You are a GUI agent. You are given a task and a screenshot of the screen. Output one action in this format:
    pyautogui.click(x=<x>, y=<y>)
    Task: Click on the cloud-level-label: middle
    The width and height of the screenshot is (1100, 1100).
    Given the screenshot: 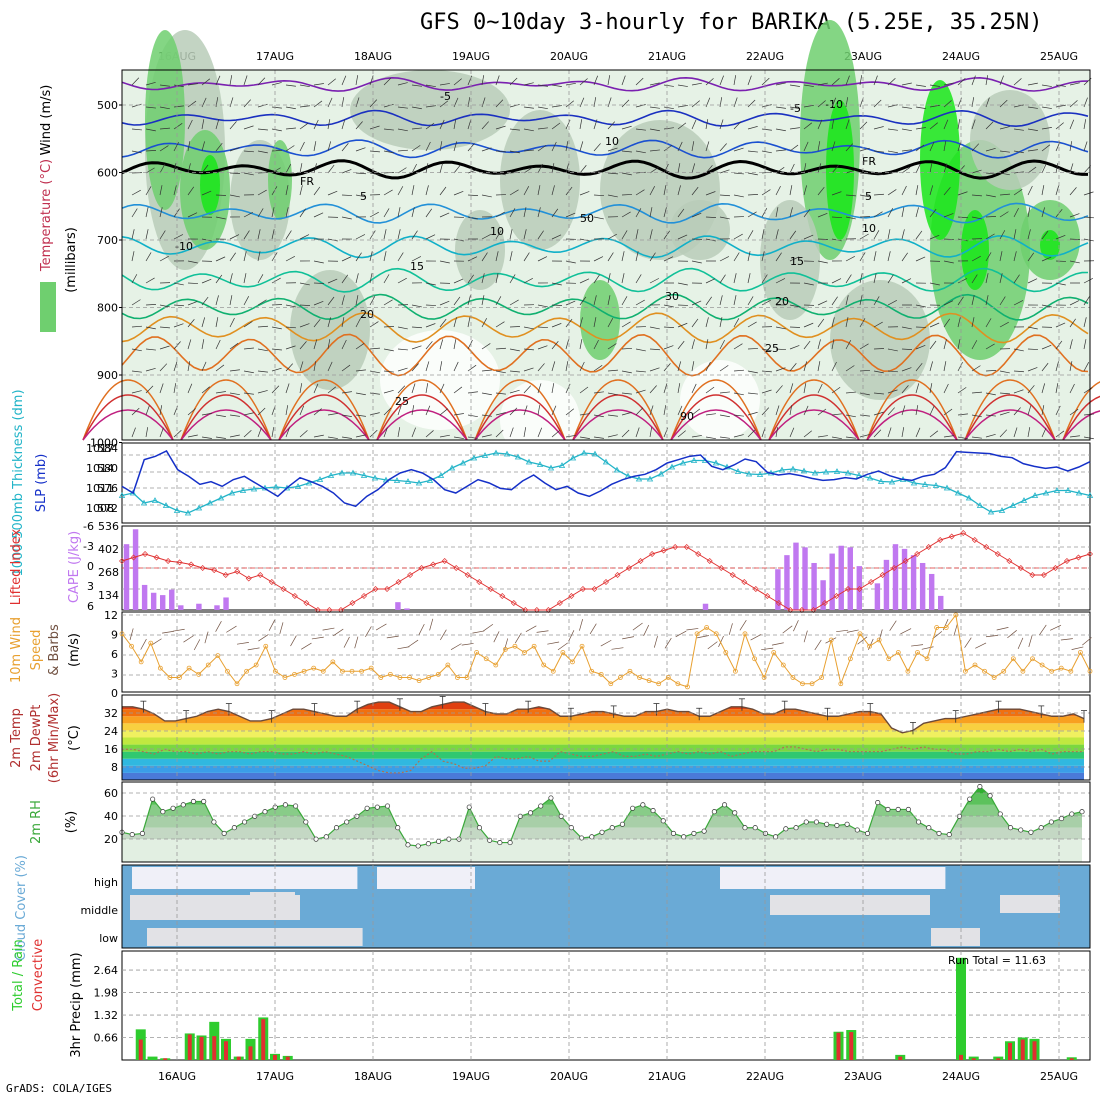 What is the action you would take?
    pyautogui.click(x=99, y=910)
    